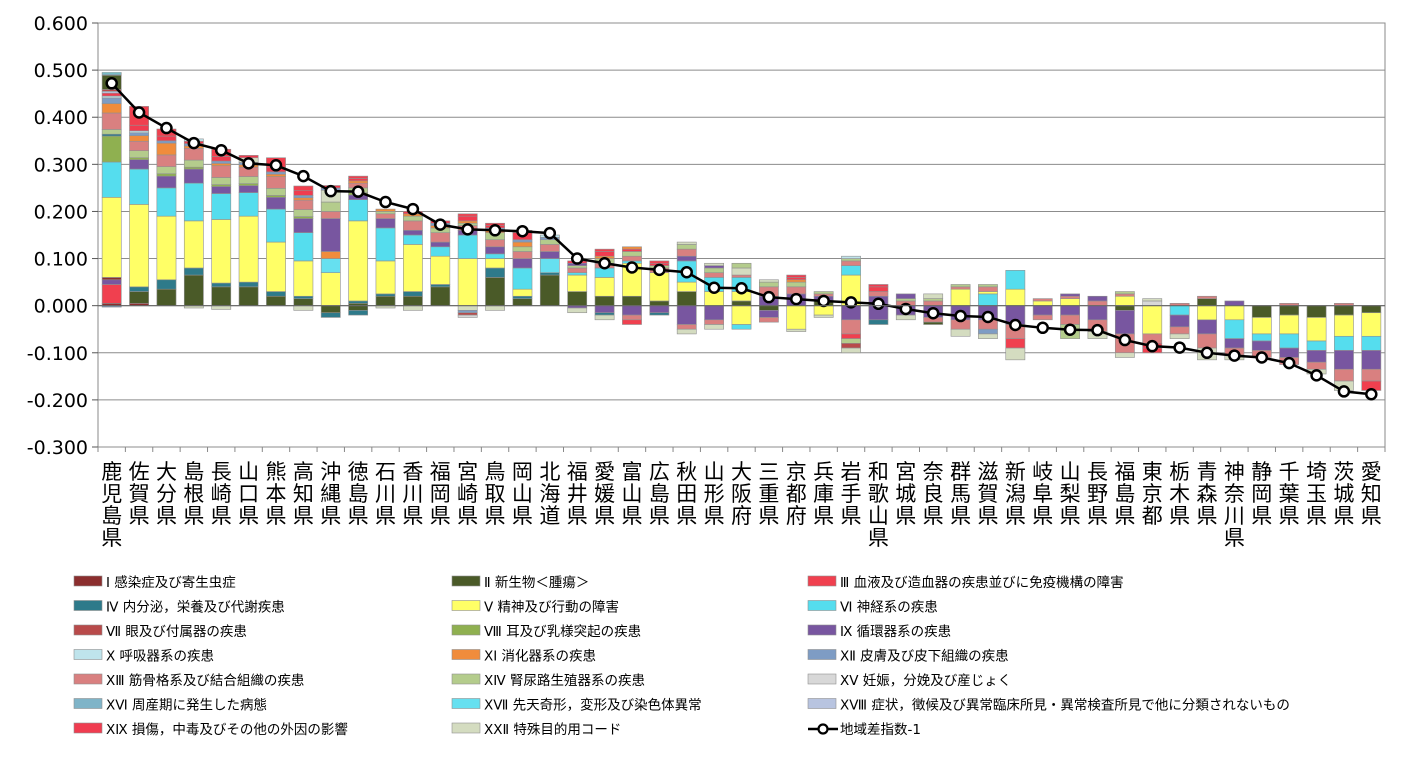  What do you see at coordinates (1015, 472) in the screenshot?
I see `x-tick-label: 新` at bounding box center [1015, 472].